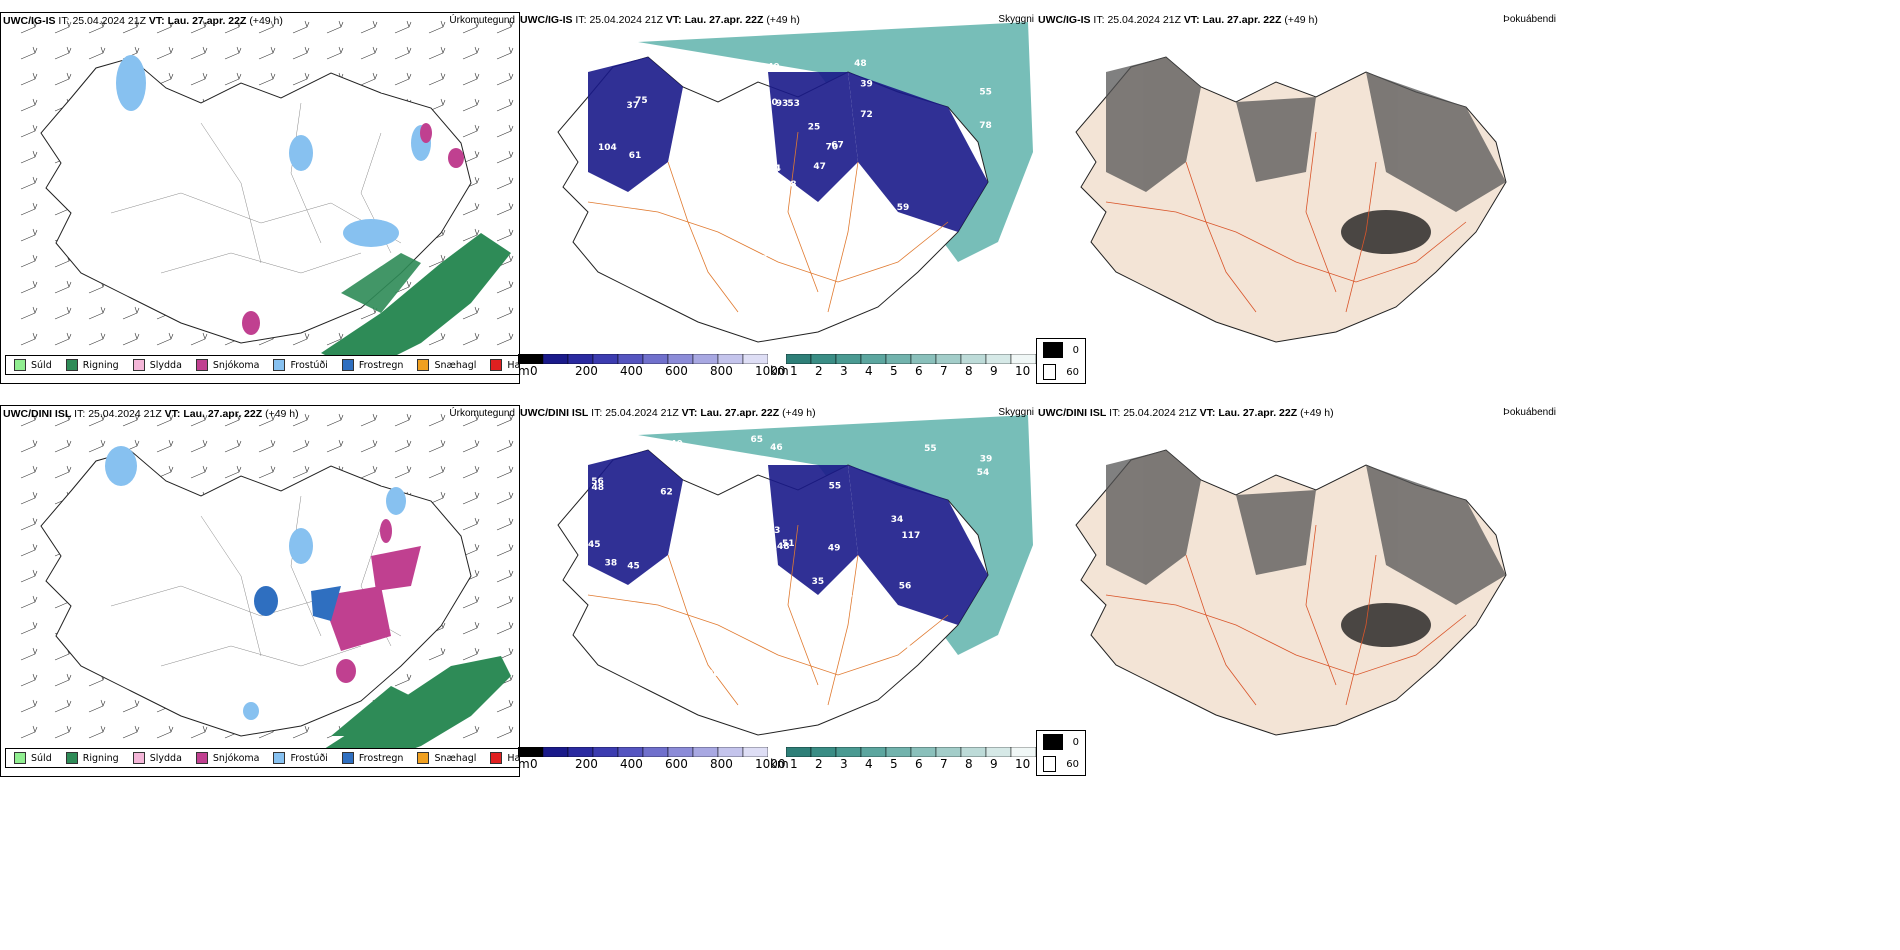  I want to click on visibility-tick: 7, so click(944, 764).